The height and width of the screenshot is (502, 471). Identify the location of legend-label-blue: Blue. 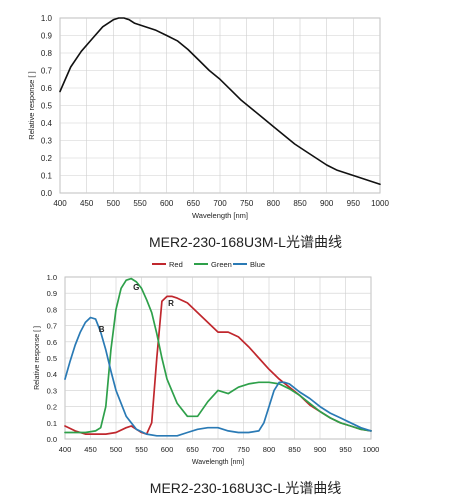
(257, 264).